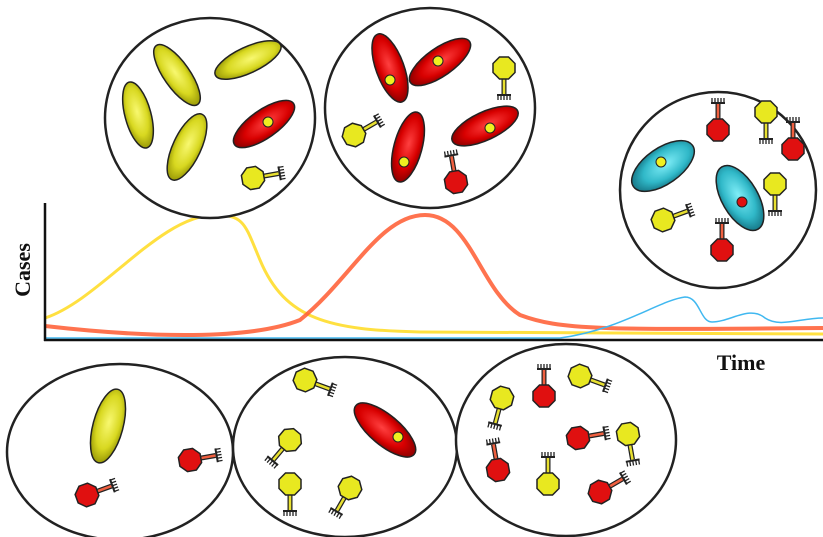  What do you see at coordinates (741, 362) in the screenshot?
I see `x-axis-label: Time` at bounding box center [741, 362].